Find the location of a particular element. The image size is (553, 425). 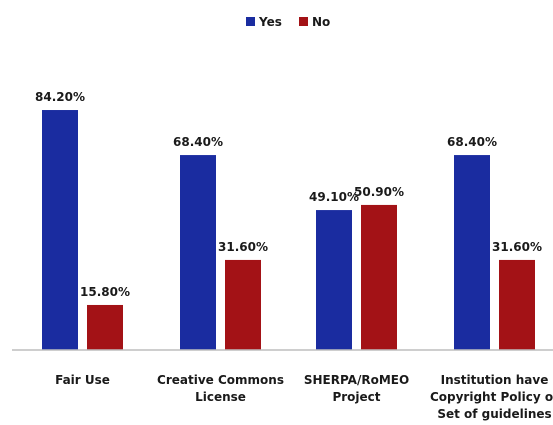

legend-swatch-no is located at coordinates (303, 21).